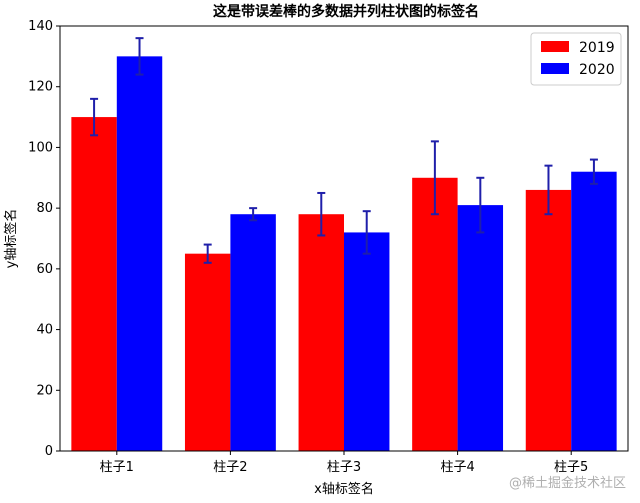 Image resolution: width=640 pixels, height=503 pixels. Describe the element at coordinates (40, 147) in the screenshot. I see `y-tick-label-100: 100` at that location.